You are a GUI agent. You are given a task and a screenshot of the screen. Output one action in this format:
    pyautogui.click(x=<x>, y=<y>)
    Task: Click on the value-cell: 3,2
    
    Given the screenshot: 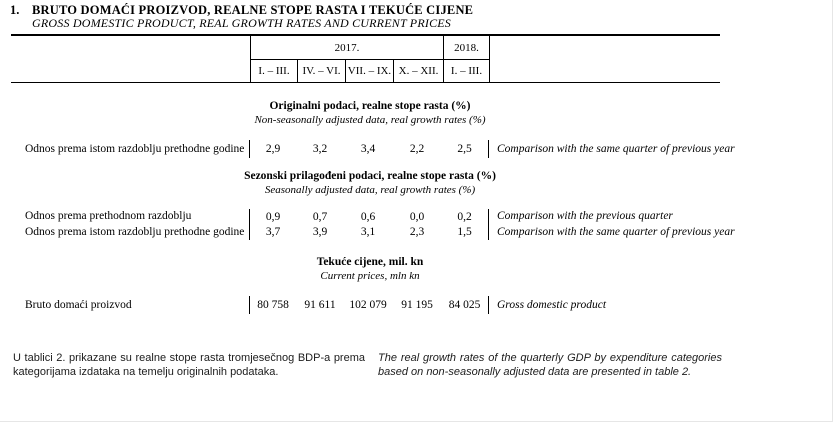 What is the action you would take?
    pyautogui.click(x=320, y=149)
    